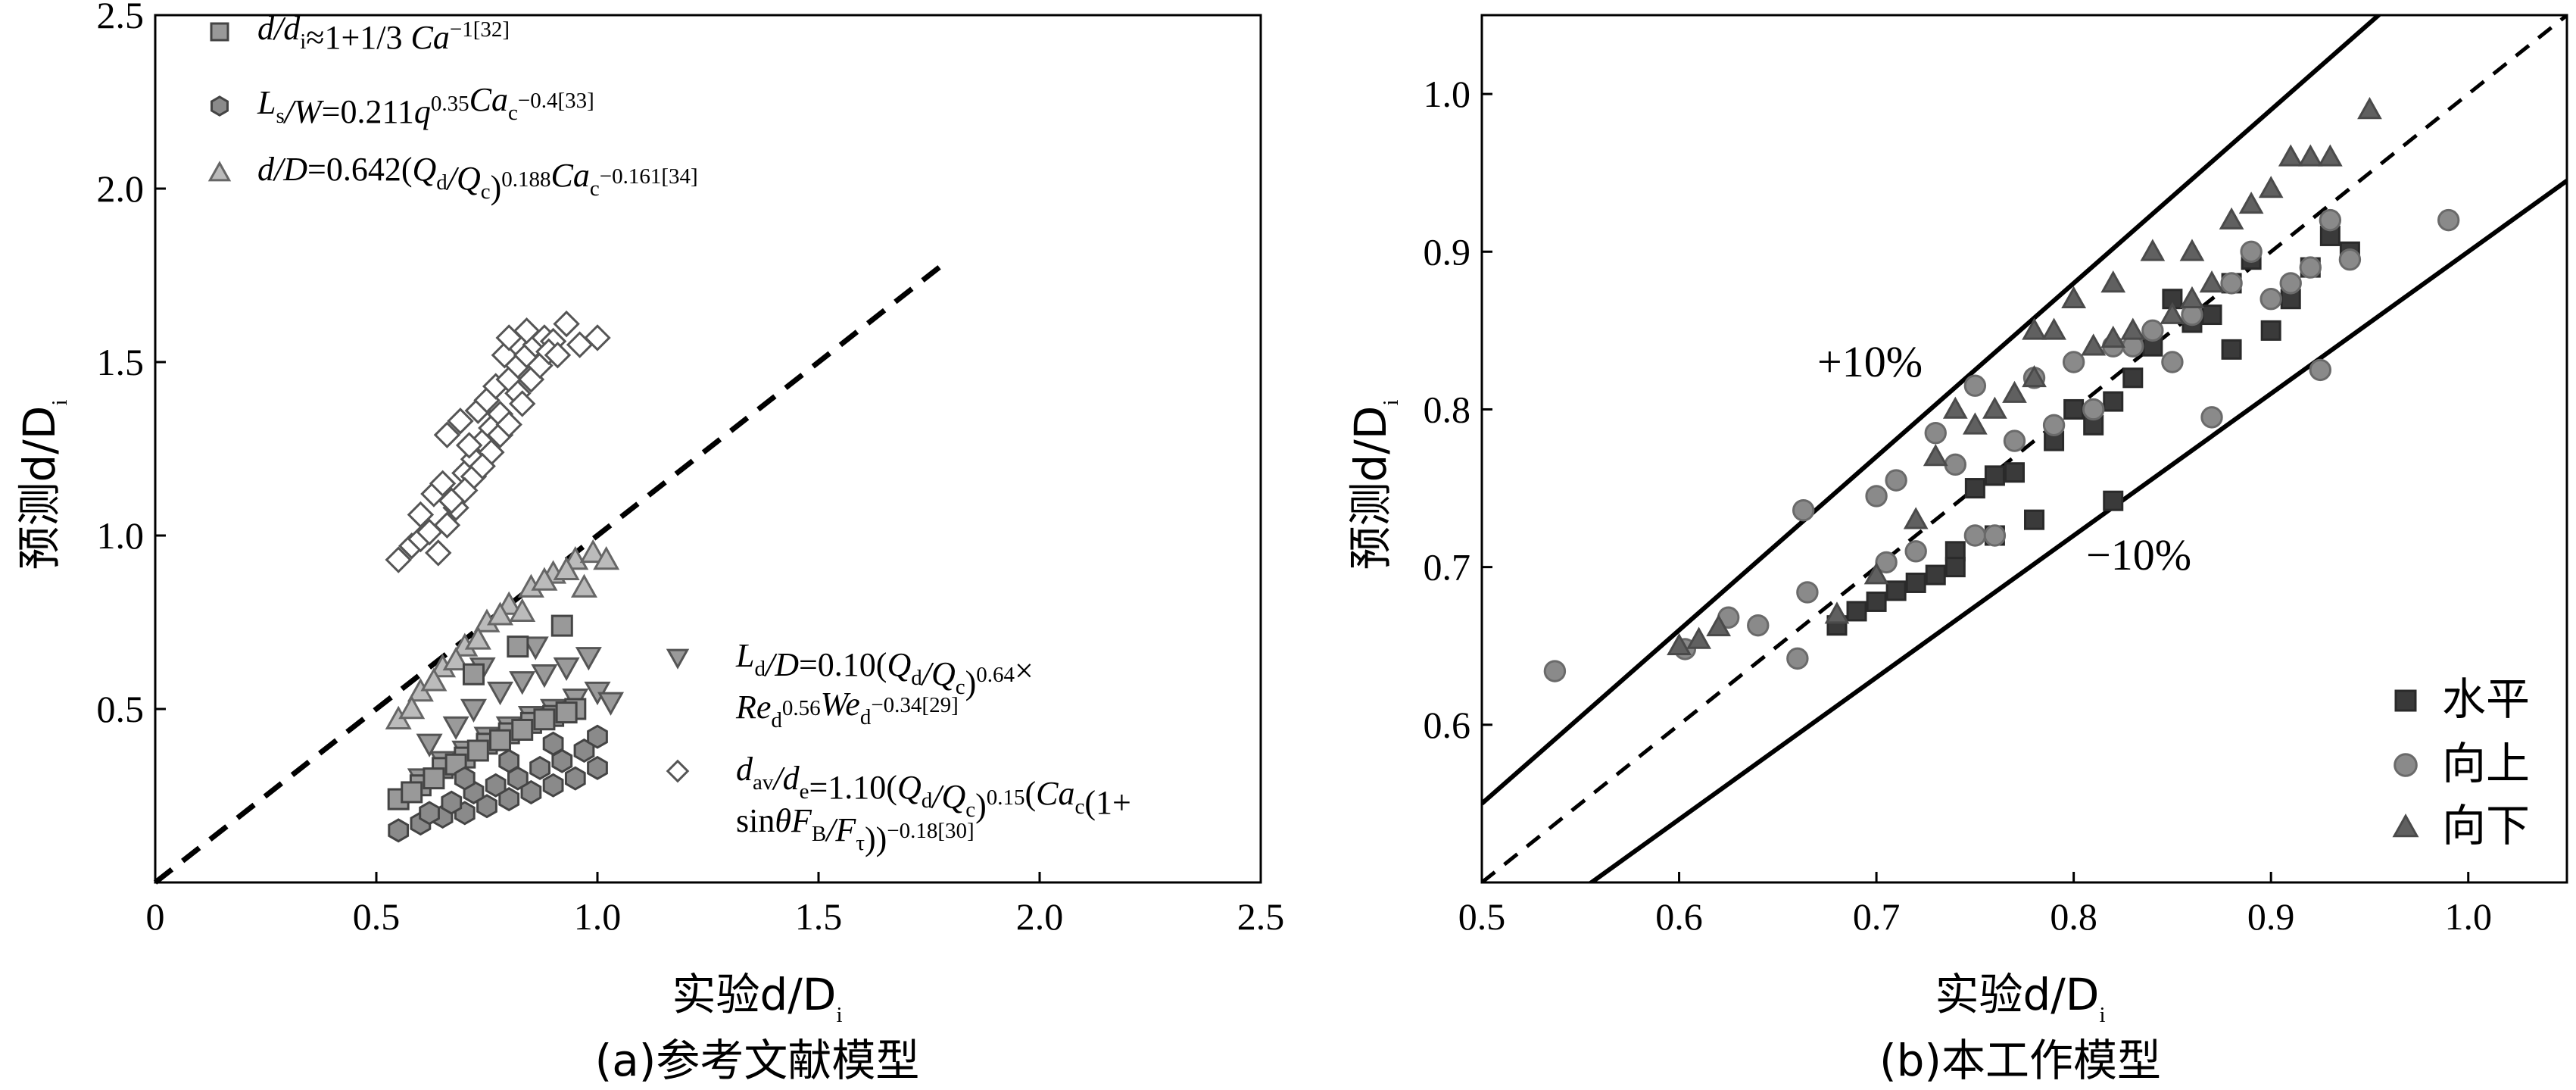 This screenshot has width=2576, height=1090. I want to click on y-tick-label-b: 1.0, so click(1447, 94).